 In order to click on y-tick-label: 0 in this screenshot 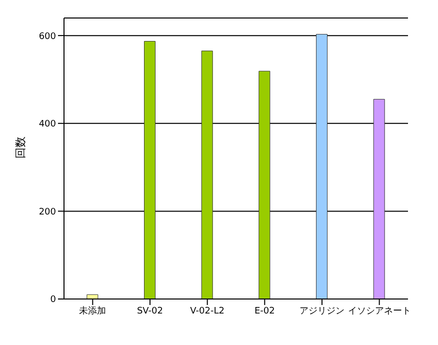, I will do `click(53, 300)`.